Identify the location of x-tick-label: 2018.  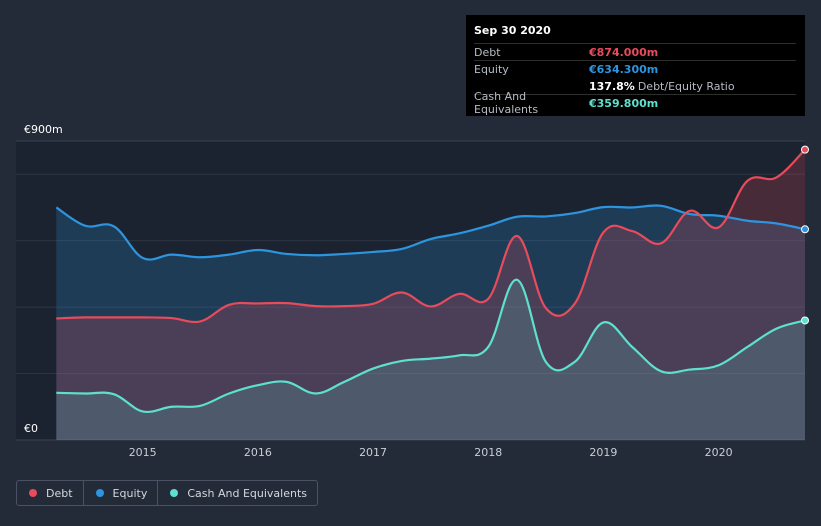
(488, 452).